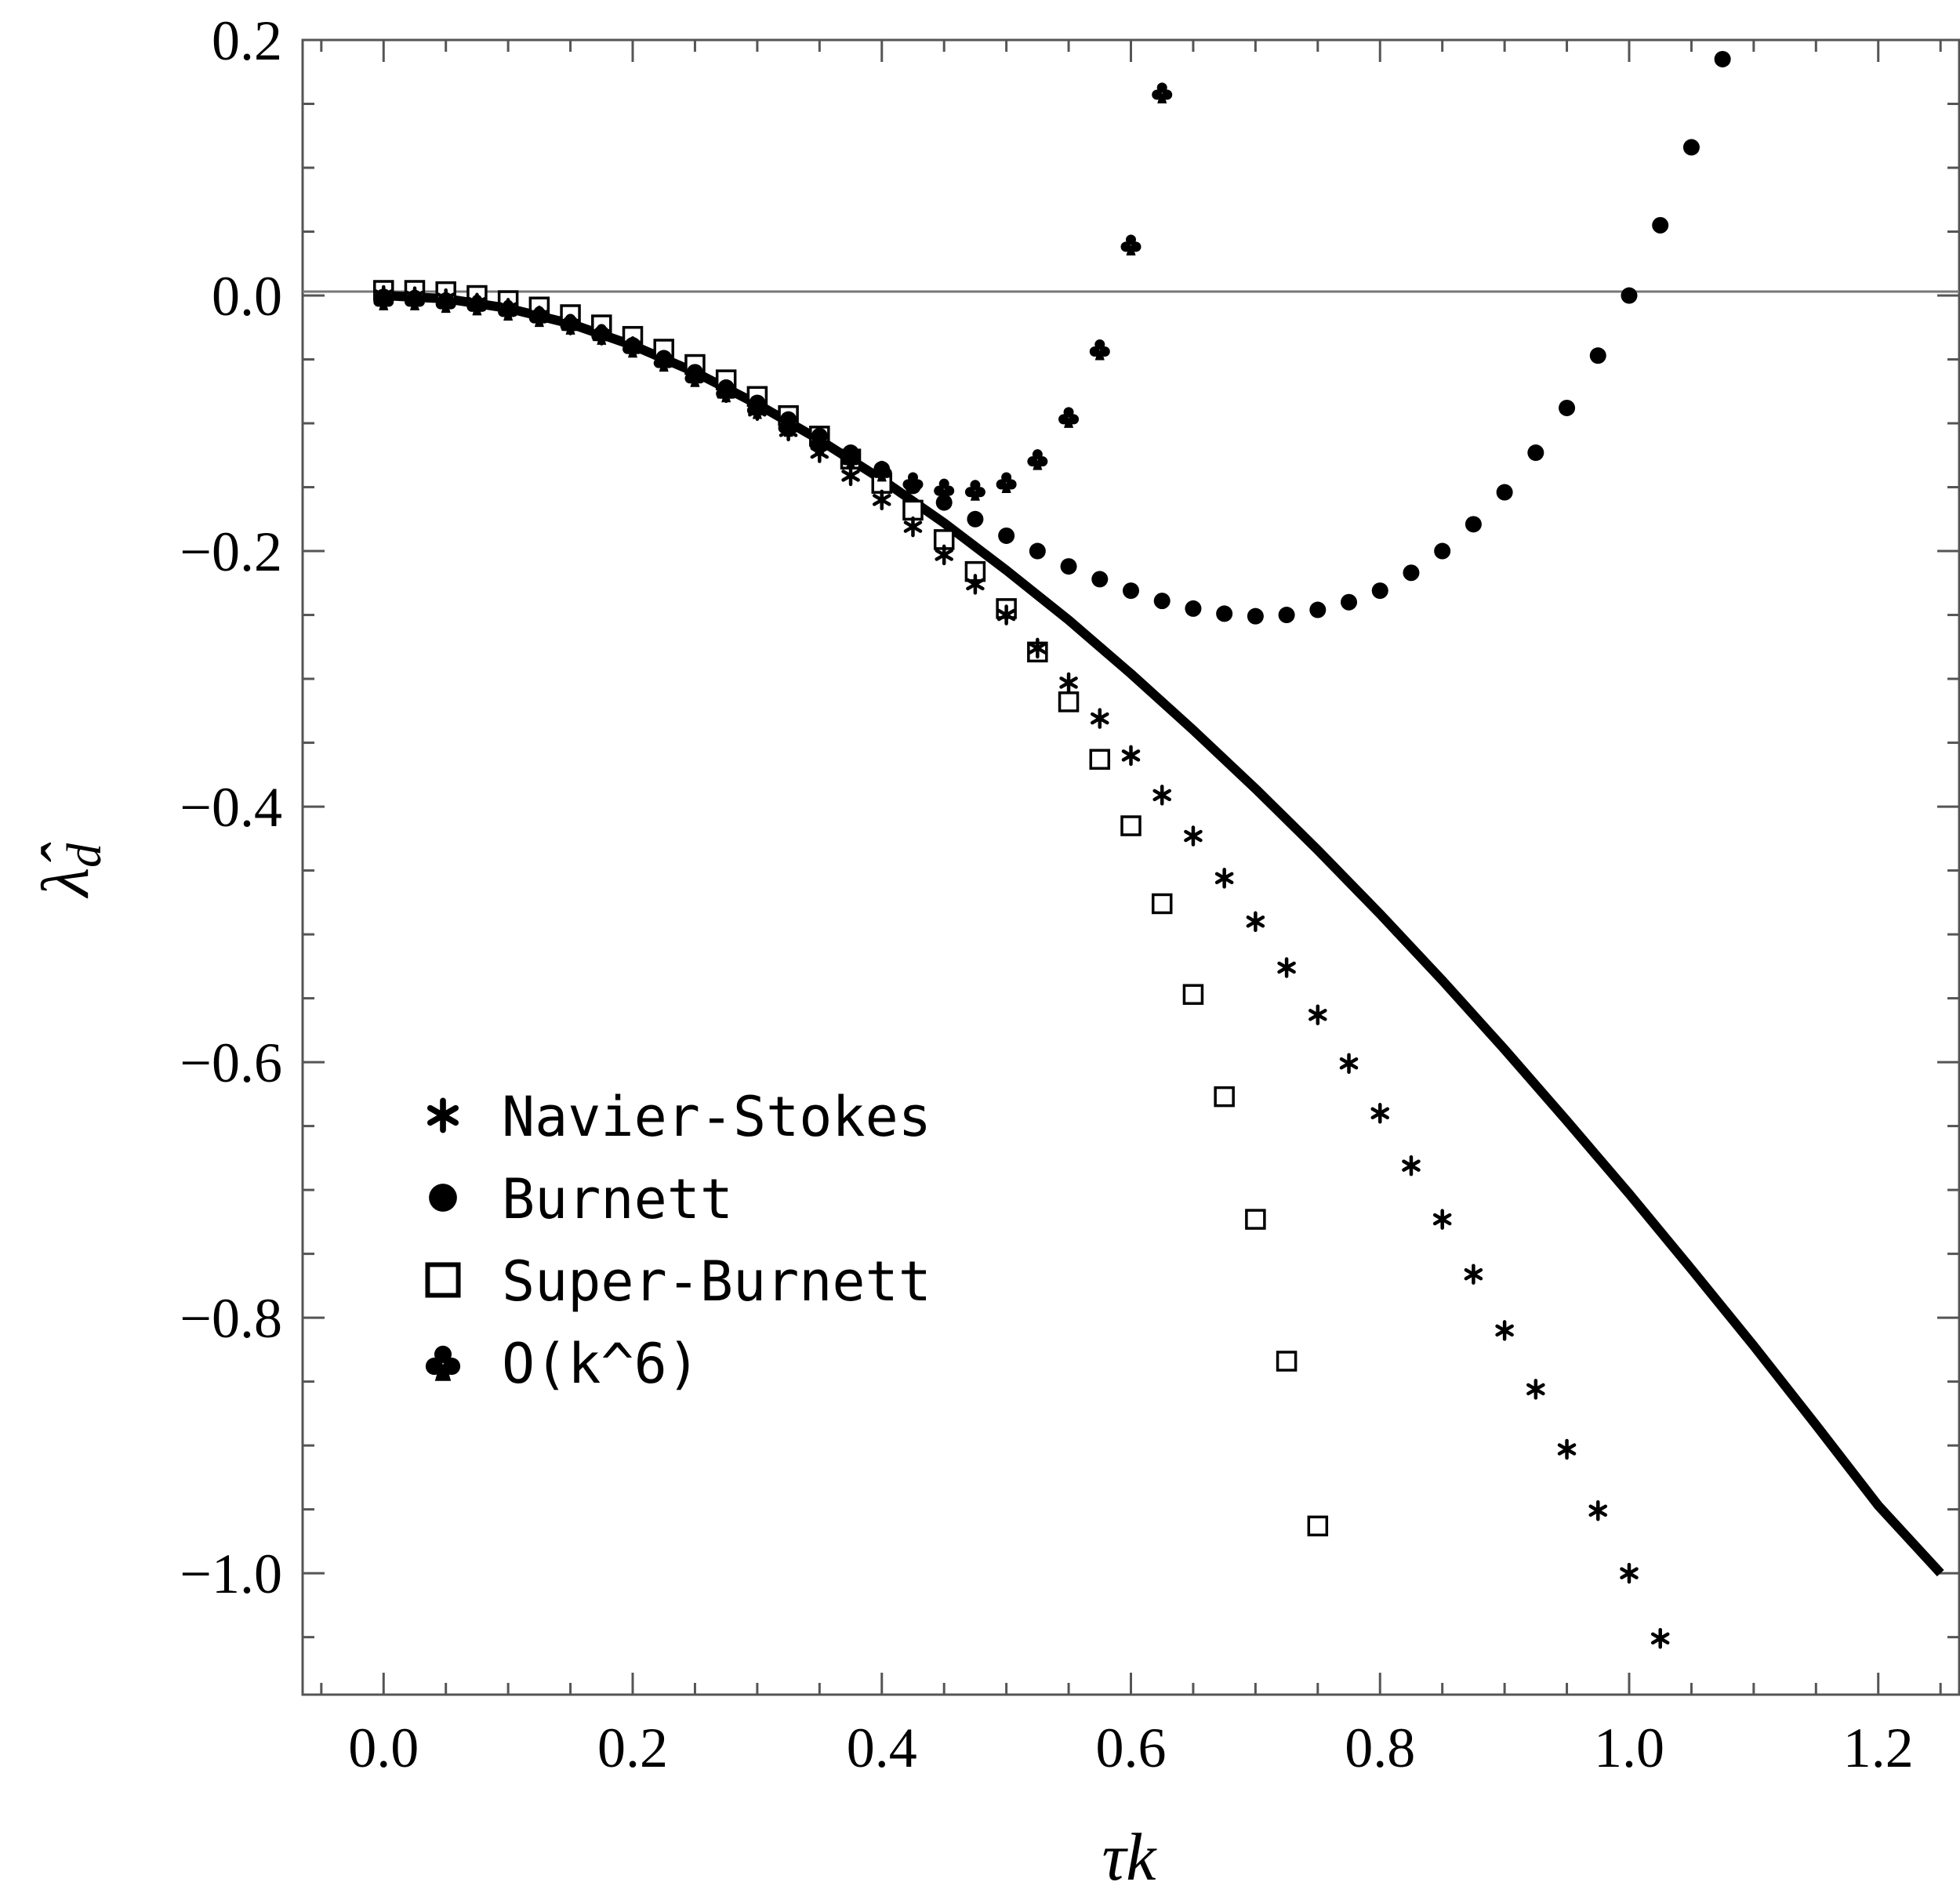 The image size is (1960, 1900). I want to click on y-tick-label: −0.8, so click(231, 1318).